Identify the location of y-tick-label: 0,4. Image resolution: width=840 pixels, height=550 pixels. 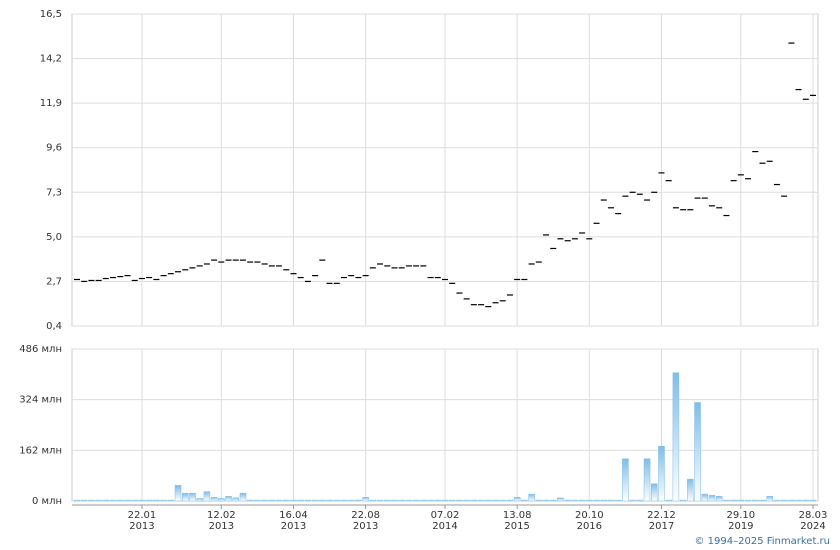
(54, 326).